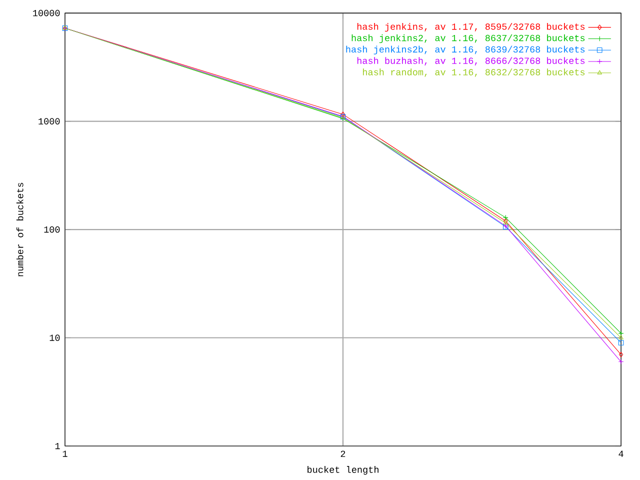 This screenshot has width=640, height=480. I want to click on x-tick-label: 1, so click(65, 453).